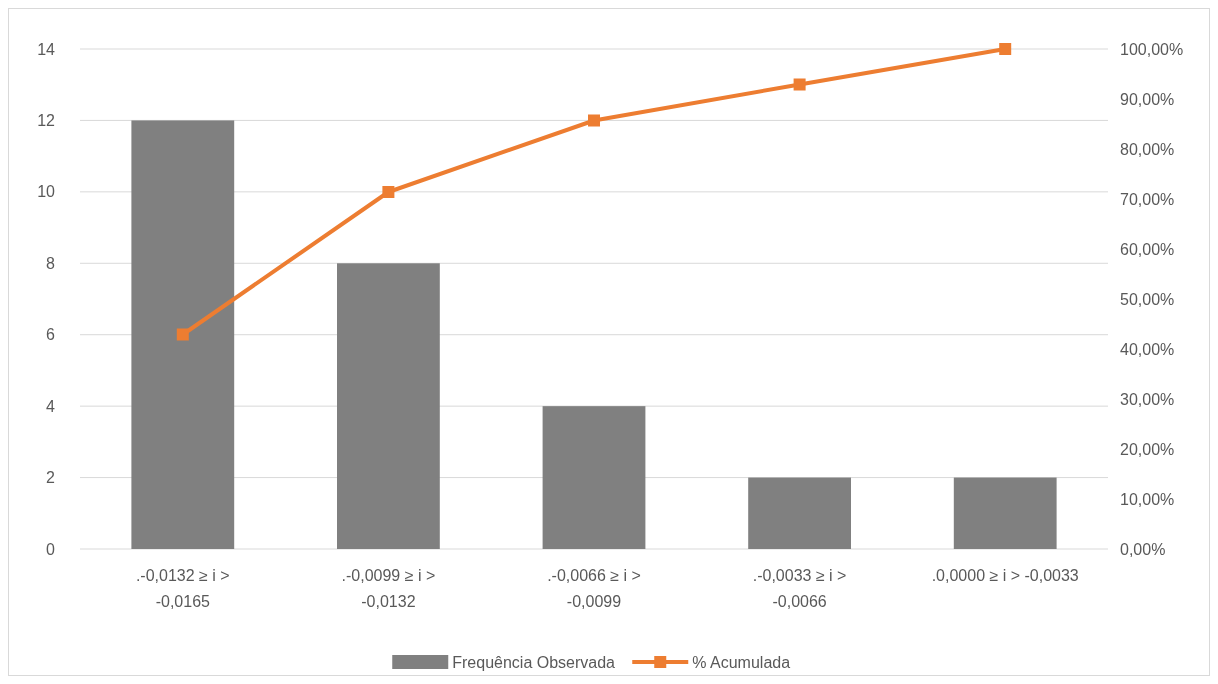 Image resolution: width=1218 pixels, height=684 pixels. What do you see at coordinates (799, 588) in the screenshot?
I see `x-tick-label: .-0,0033 ≥ i > -0,0066` at bounding box center [799, 588].